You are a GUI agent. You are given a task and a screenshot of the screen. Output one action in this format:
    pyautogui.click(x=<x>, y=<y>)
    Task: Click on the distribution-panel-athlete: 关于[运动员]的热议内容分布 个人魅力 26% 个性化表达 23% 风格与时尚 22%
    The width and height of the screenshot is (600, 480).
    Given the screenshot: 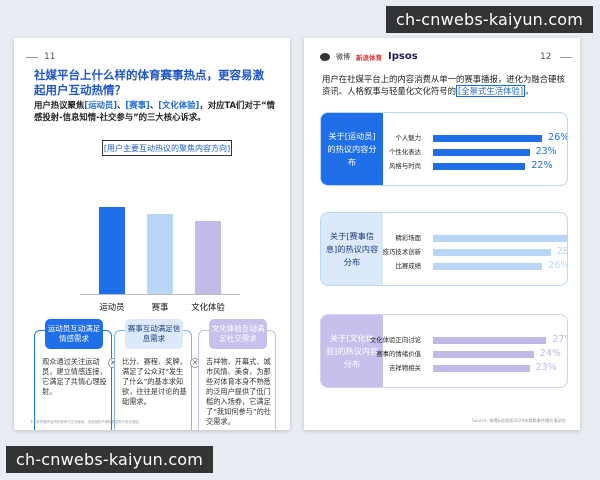 What is the action you would take?
    pyautogui.click(x=444, y=149)
    